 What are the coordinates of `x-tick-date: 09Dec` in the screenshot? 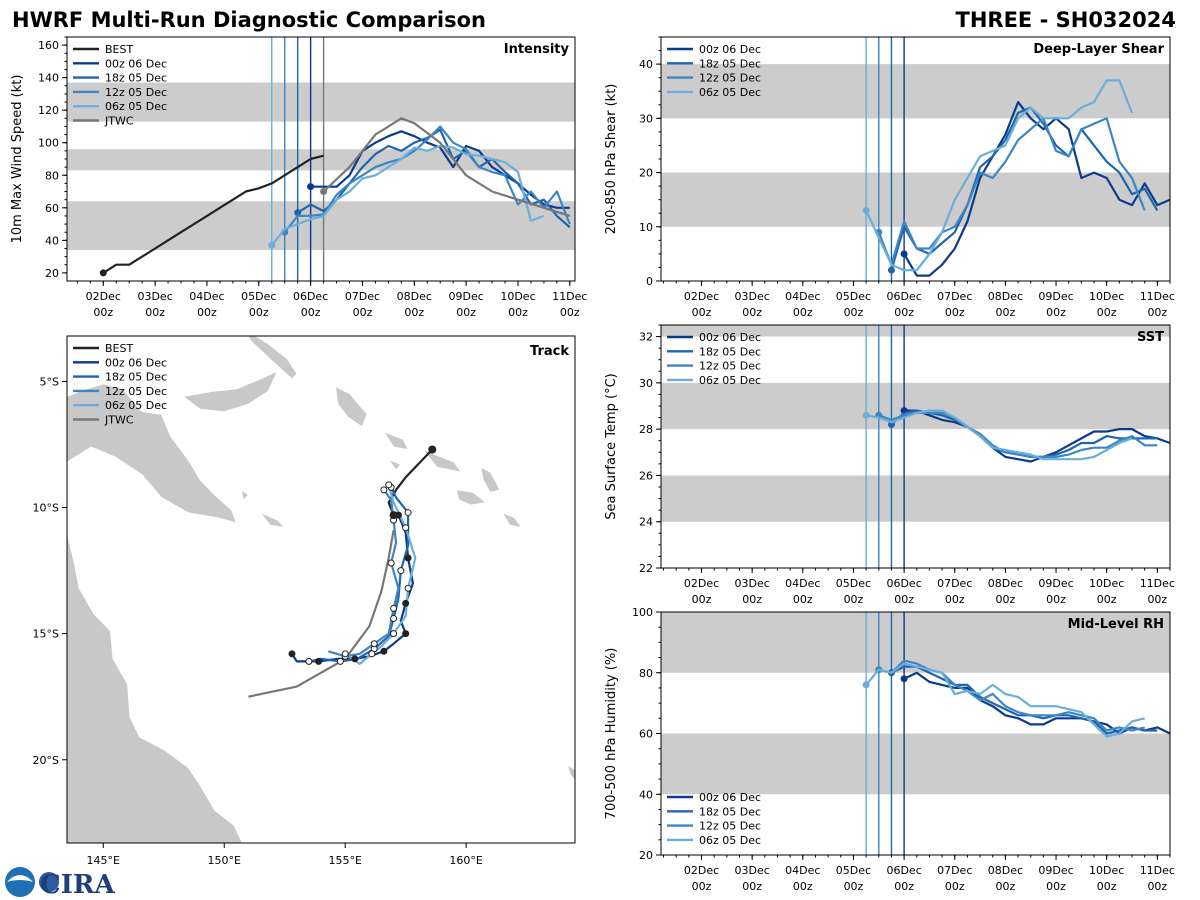 It's located at (1055, 583).